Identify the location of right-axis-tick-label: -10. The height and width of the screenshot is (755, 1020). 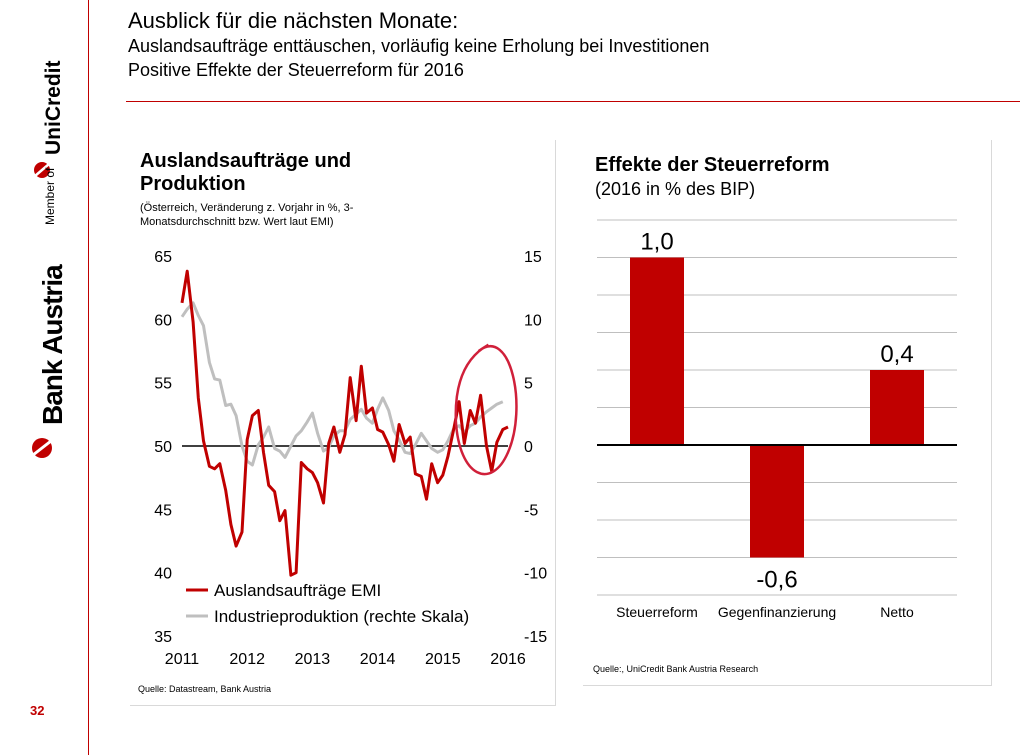
(535, 574).